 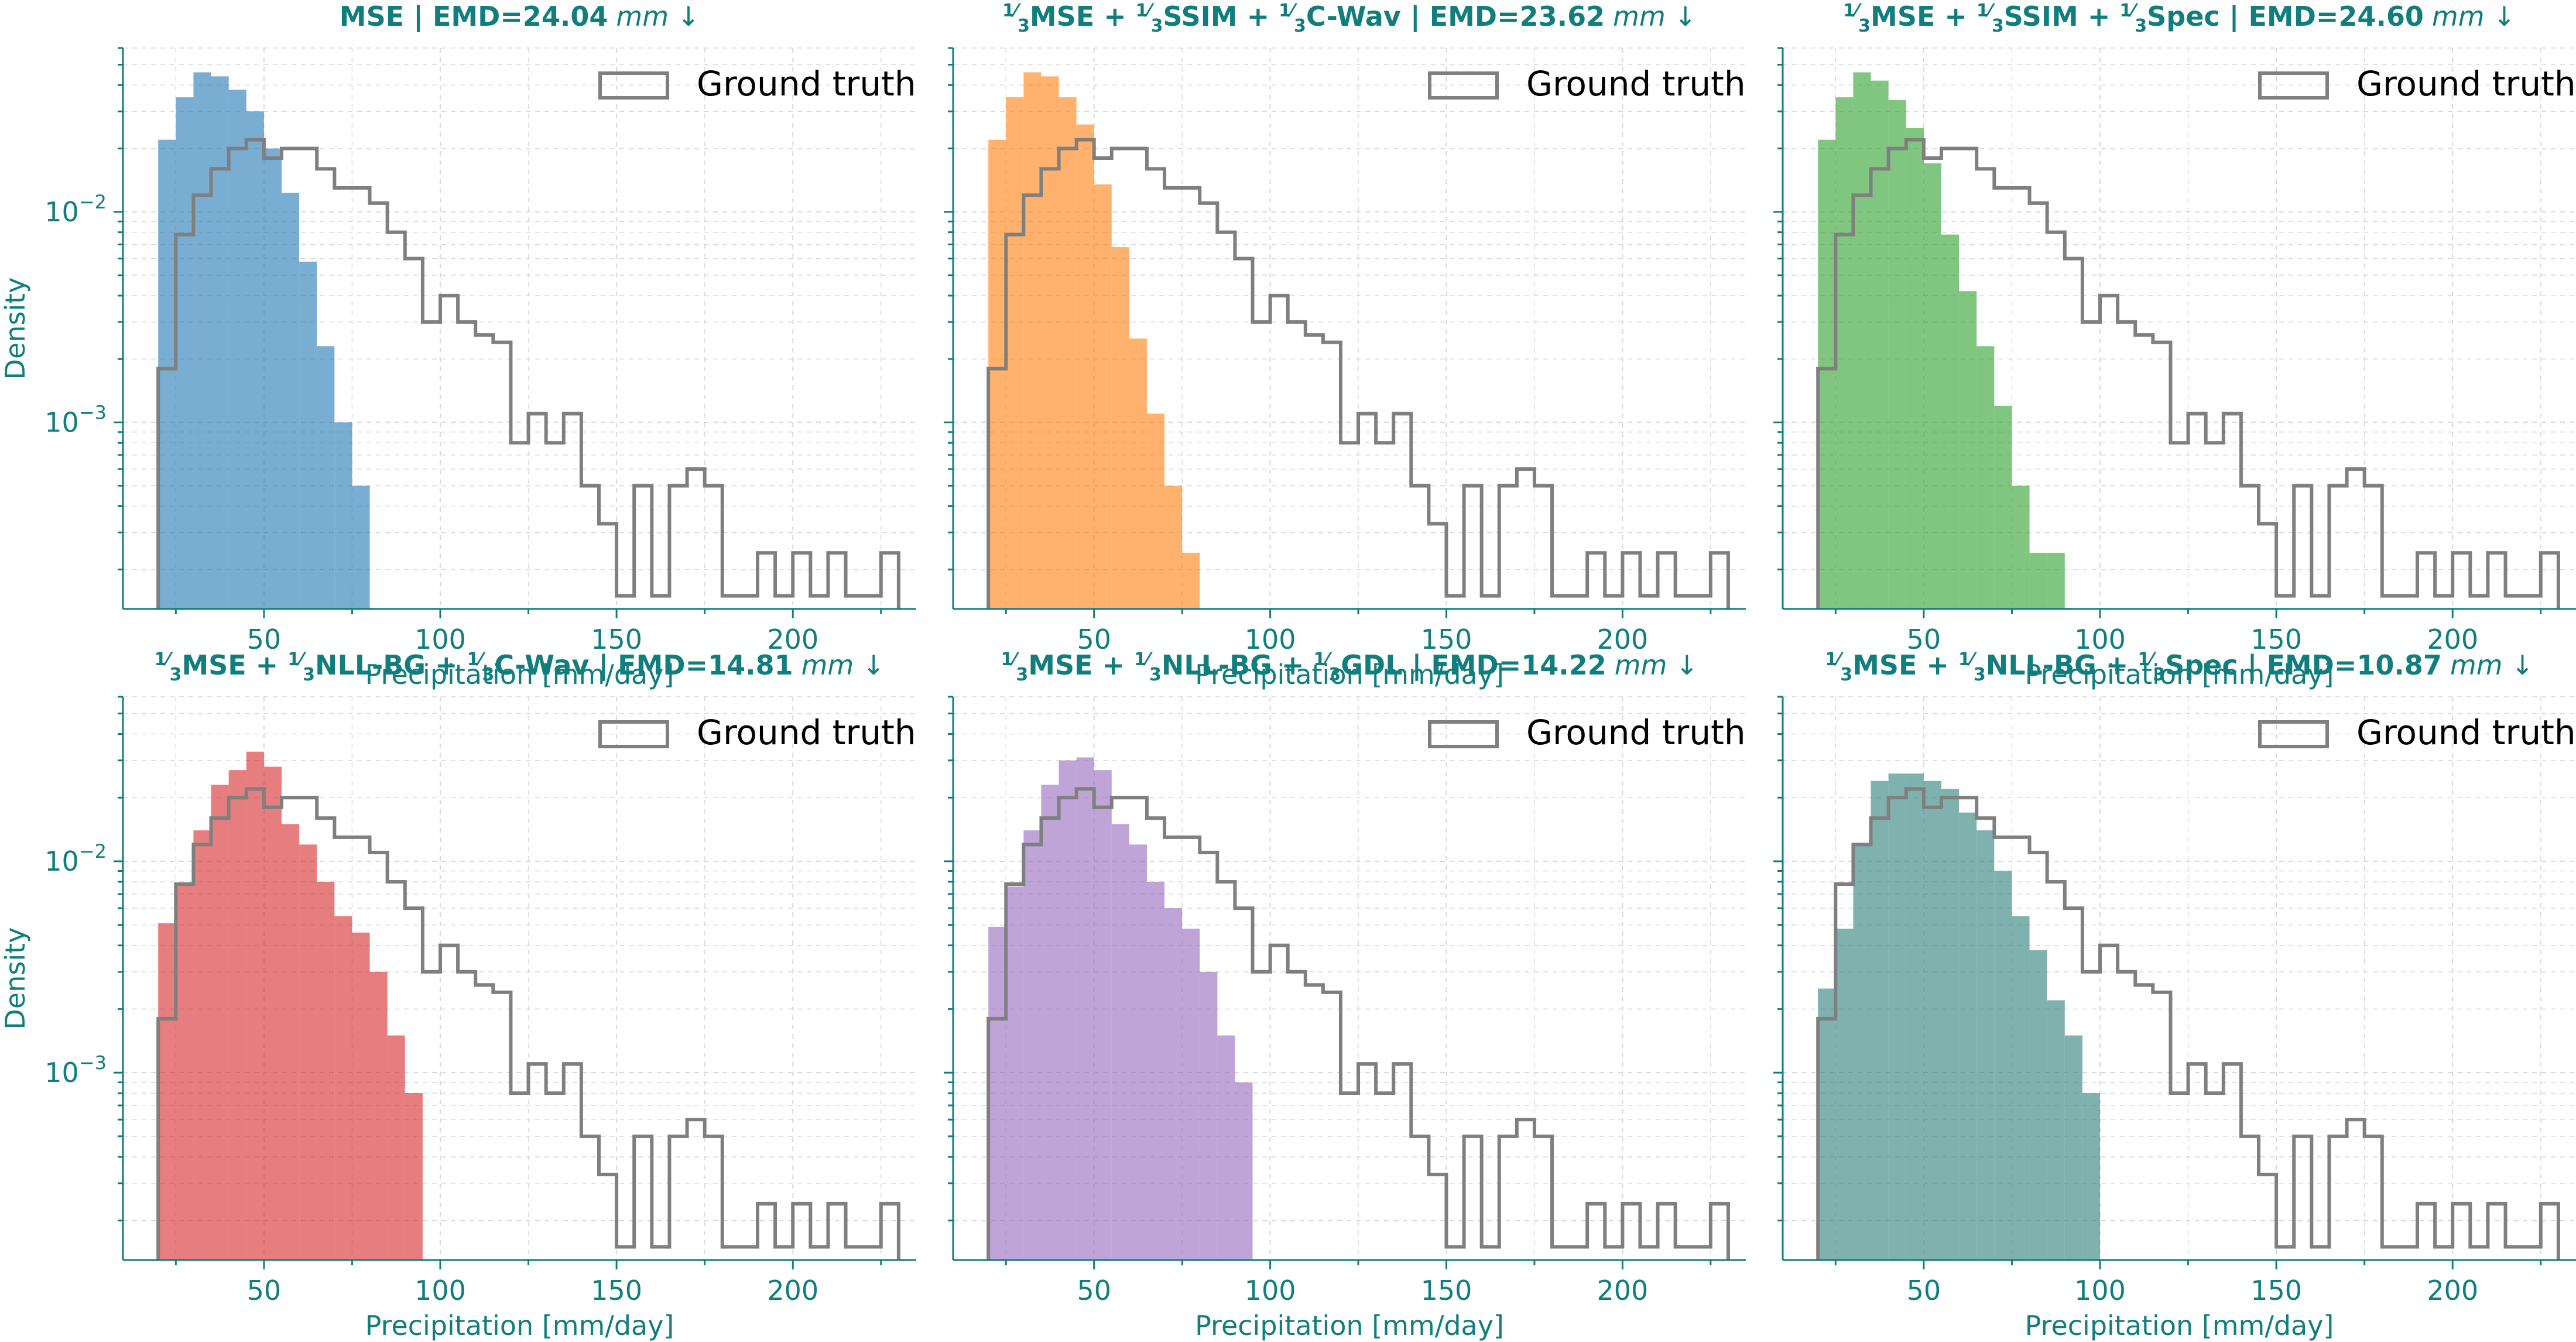 What do you see at coordinates (75, 1070) in the screenshot?
I see `y-tick-label: 10⁻³` at bounding box center [75, 1070].